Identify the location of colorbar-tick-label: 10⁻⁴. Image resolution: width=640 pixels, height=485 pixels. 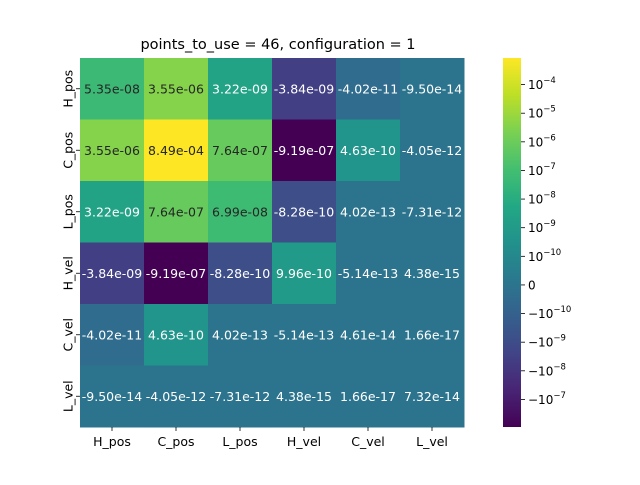
(542, 84).